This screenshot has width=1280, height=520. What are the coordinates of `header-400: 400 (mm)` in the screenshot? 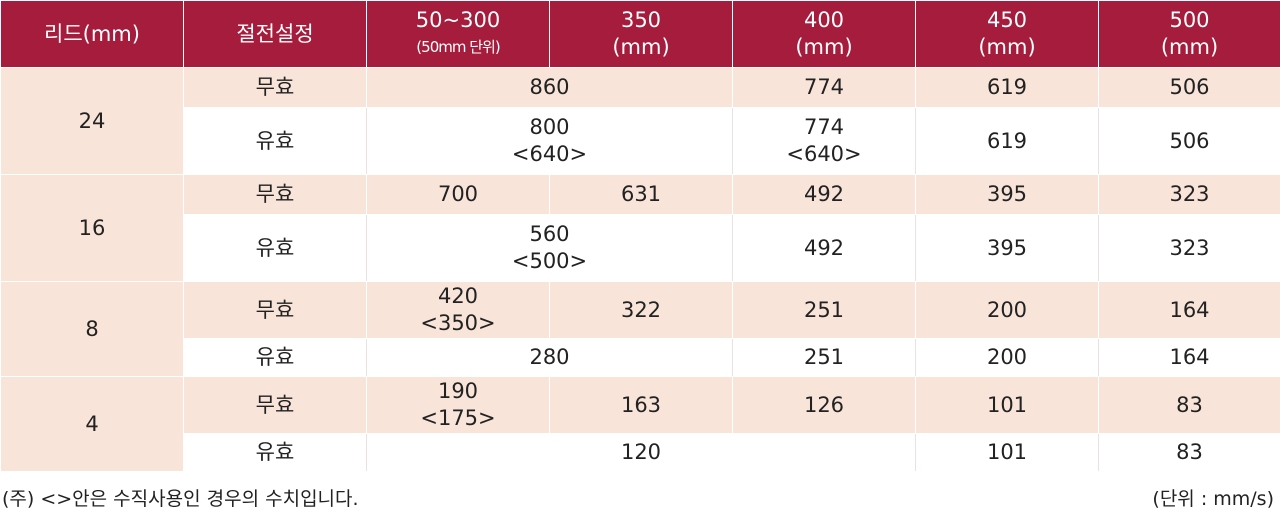 It's located at (824, 34).